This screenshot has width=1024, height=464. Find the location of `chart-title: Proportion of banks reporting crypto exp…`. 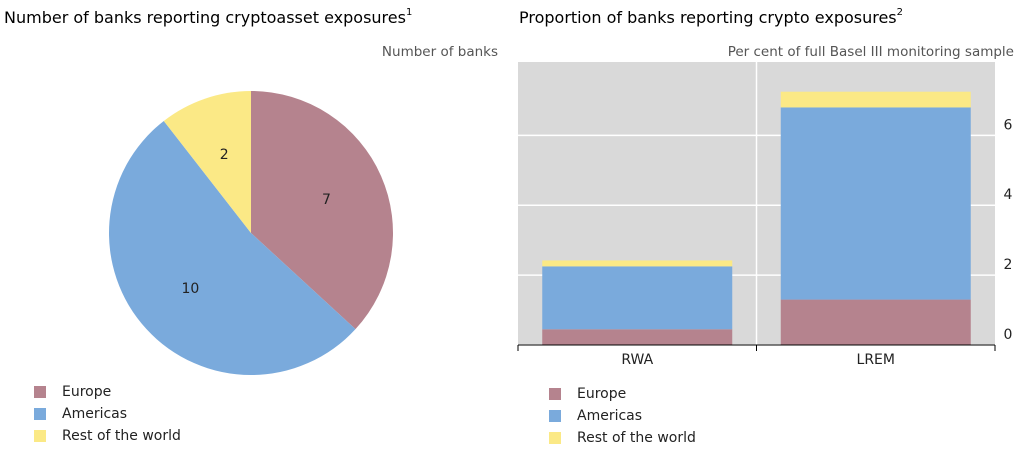

chart-title: Proportion of banks reporting crypto exp… is located at coordinates (711, 17).